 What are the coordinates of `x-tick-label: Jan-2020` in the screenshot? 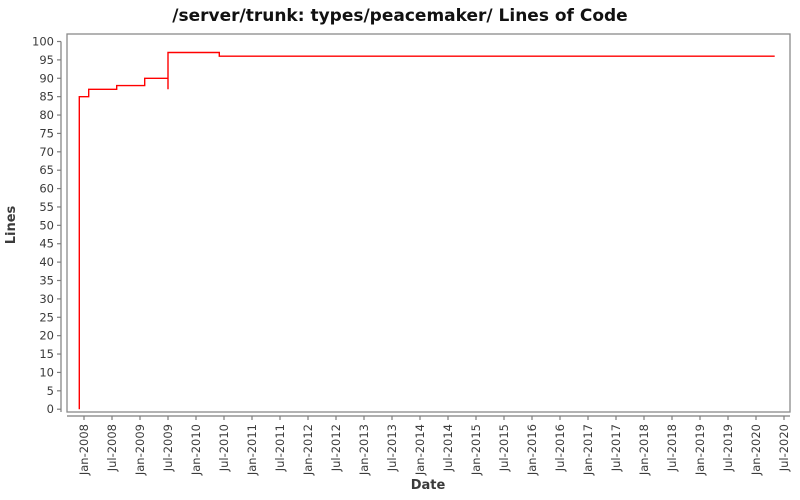 It's located at (756, 450).